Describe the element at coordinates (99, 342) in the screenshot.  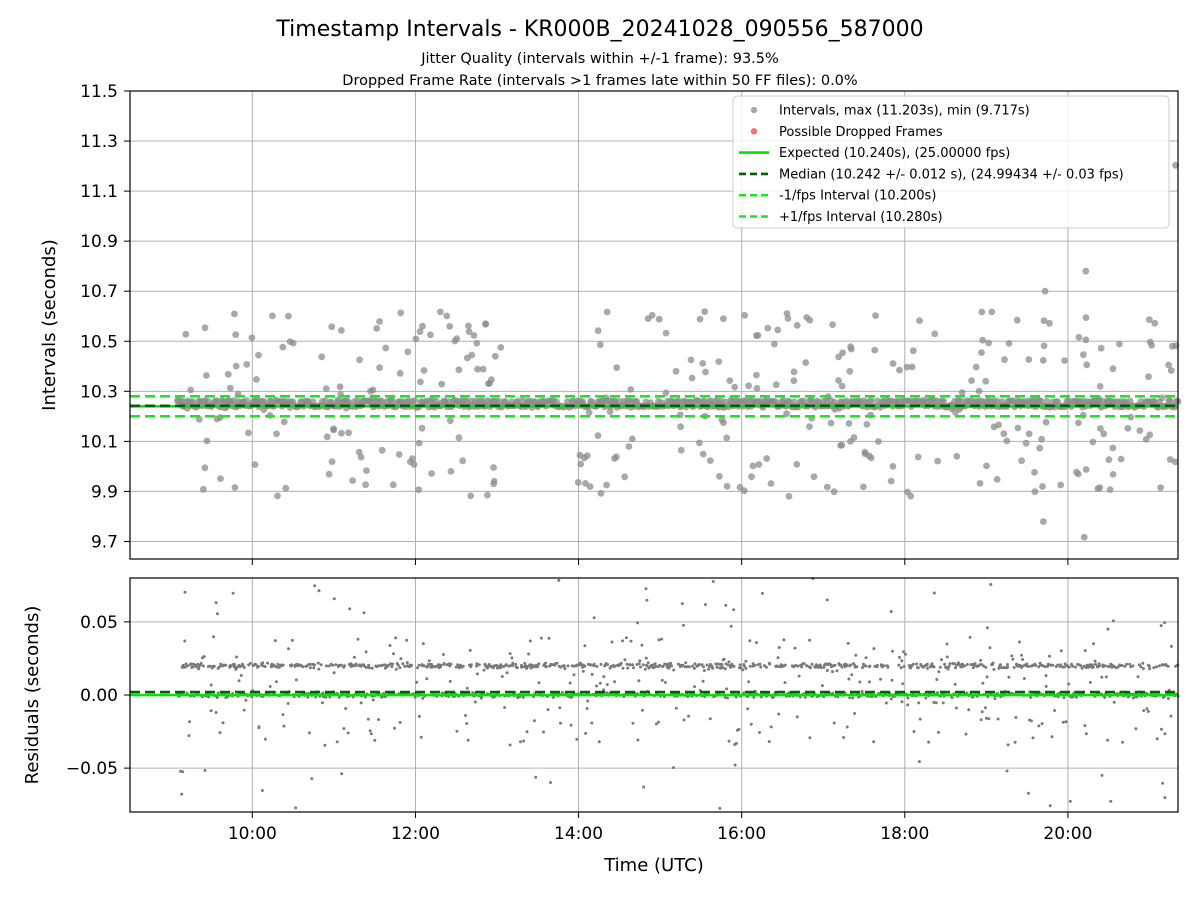
I see `y-tick-label: 10.5` at that location.